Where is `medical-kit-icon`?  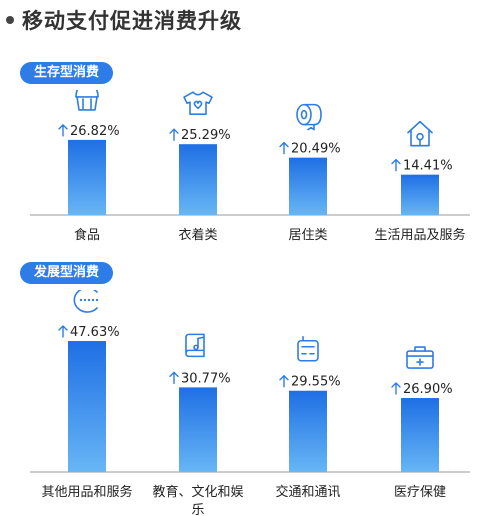 medical-kit-icon is located at coordinates (420, 357).